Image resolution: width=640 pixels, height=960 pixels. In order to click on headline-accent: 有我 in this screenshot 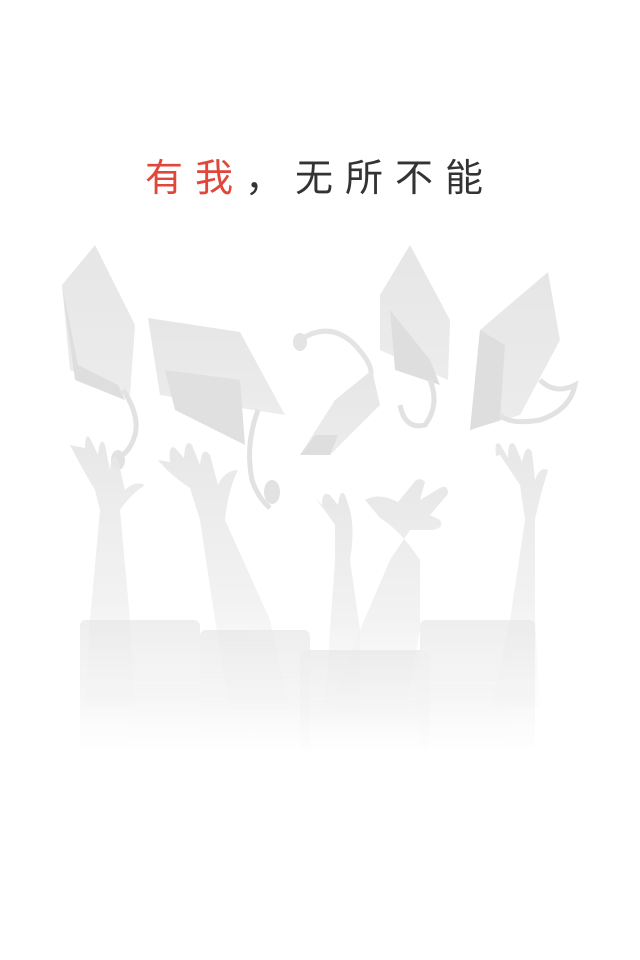, I will do `click(194, 178)`.